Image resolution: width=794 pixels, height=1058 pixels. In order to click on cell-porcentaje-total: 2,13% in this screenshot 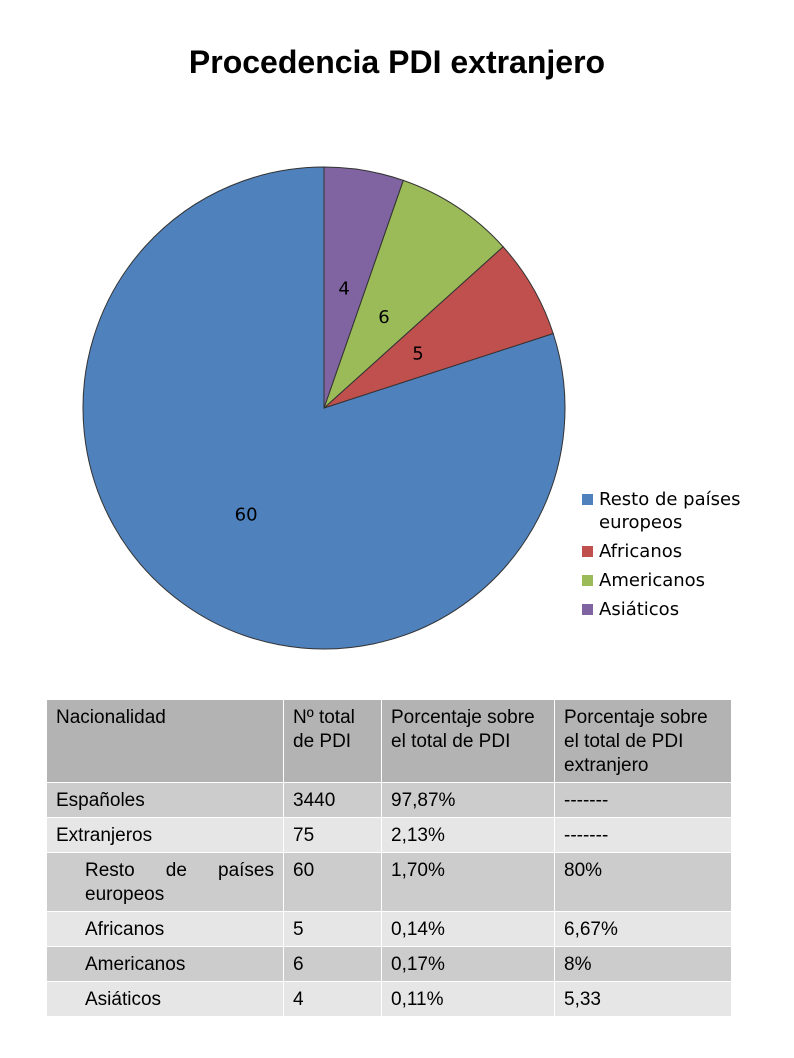, I will do `click(468, 835)`.